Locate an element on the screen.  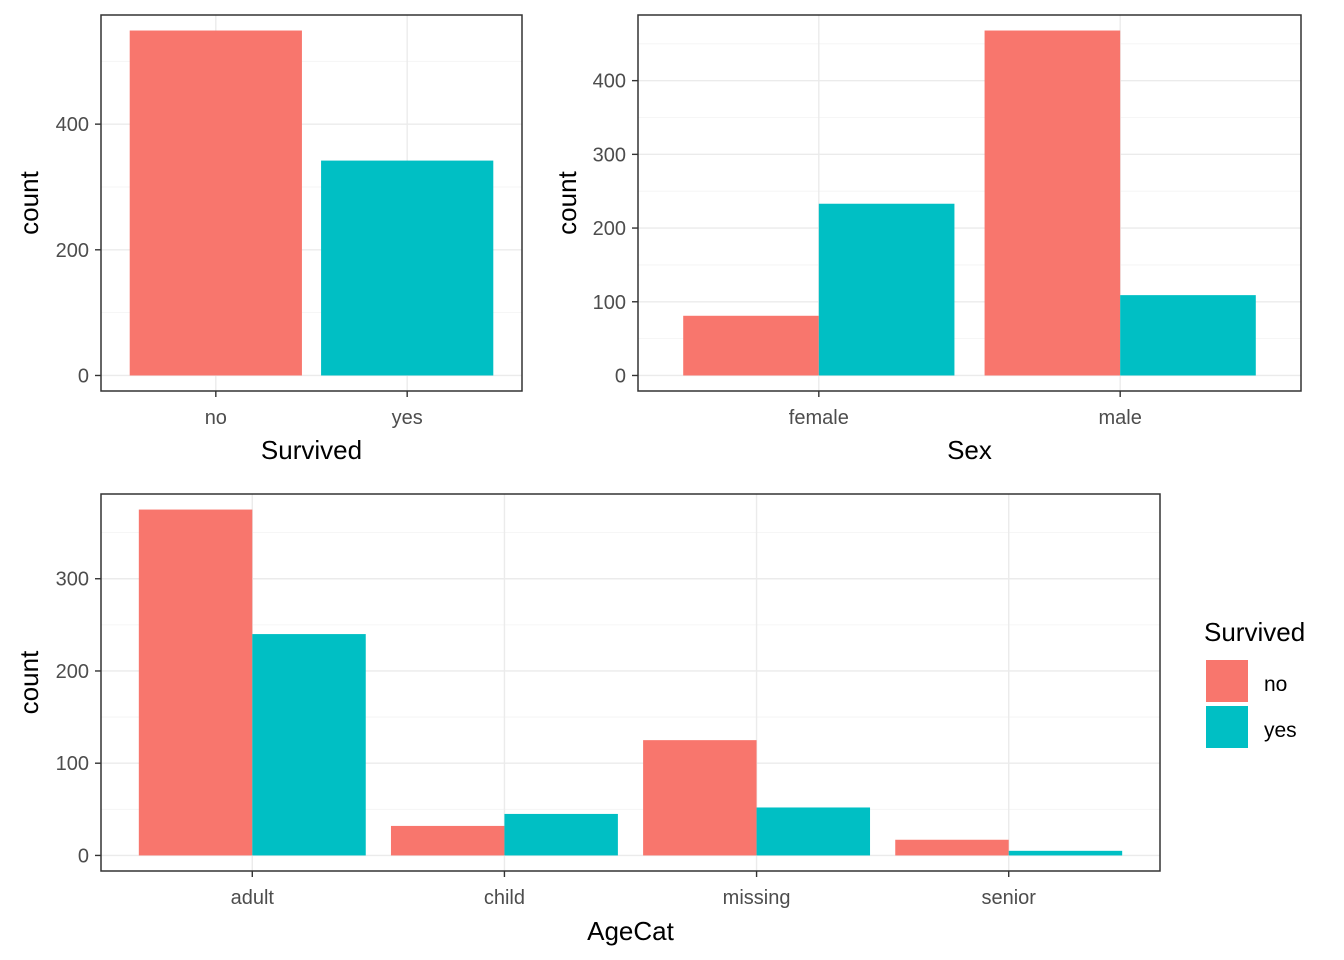
x-tick-label-yes: yes is located at coordinates (407, 418).